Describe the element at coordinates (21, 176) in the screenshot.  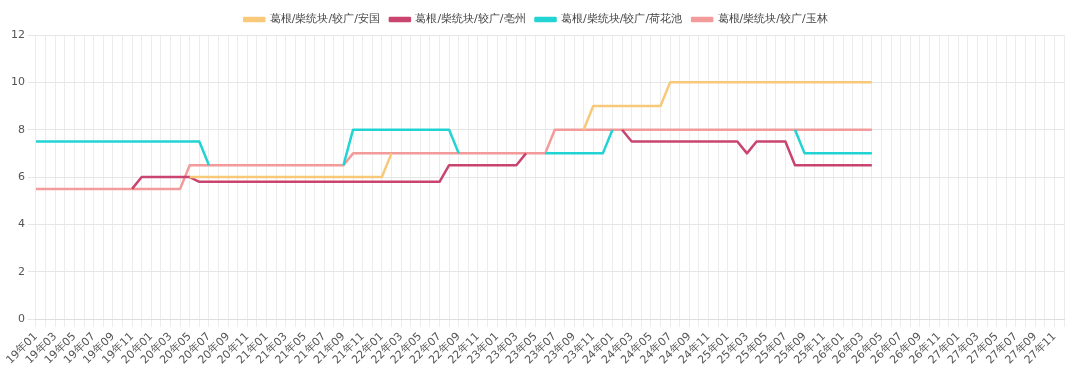
I see `y-tick-label: 6` at that location.